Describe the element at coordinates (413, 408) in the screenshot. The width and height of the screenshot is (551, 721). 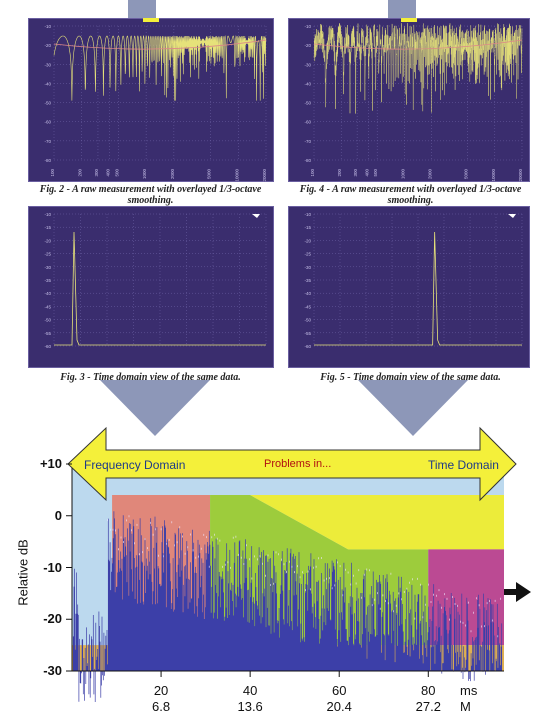
I see `big-right-down-arrow` at that location.